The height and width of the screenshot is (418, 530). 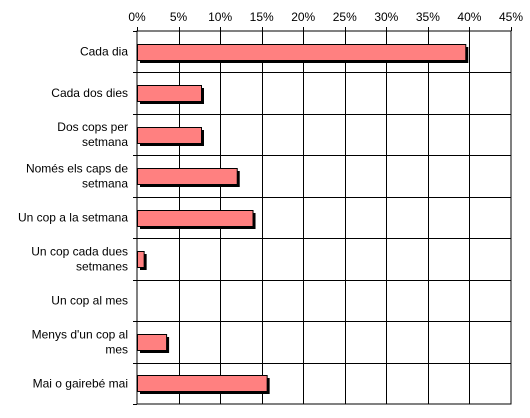 What do you see at coordinates (428, 17) in the screenshot?
I see `x-tick-label: 35%` at bounding box center [428, 17].